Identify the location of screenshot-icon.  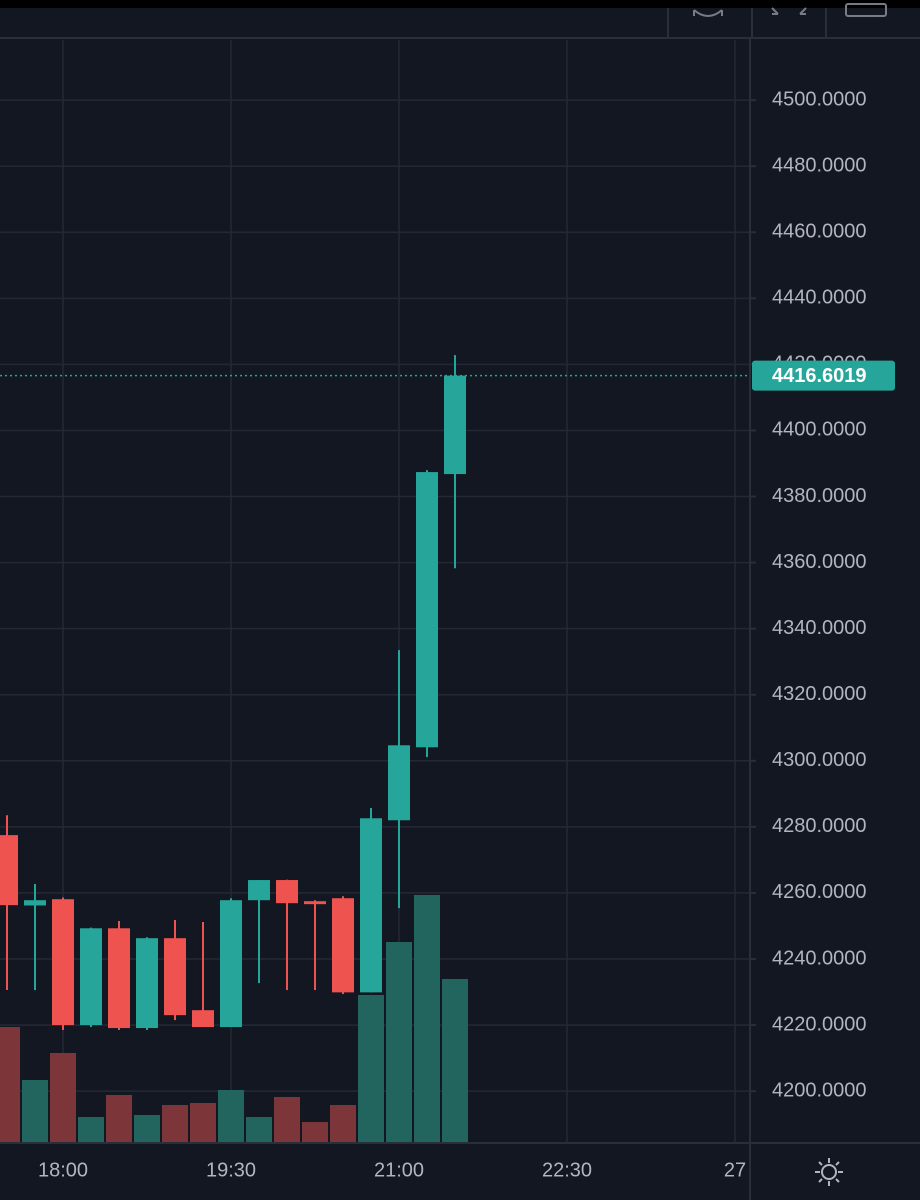
(866, 10).